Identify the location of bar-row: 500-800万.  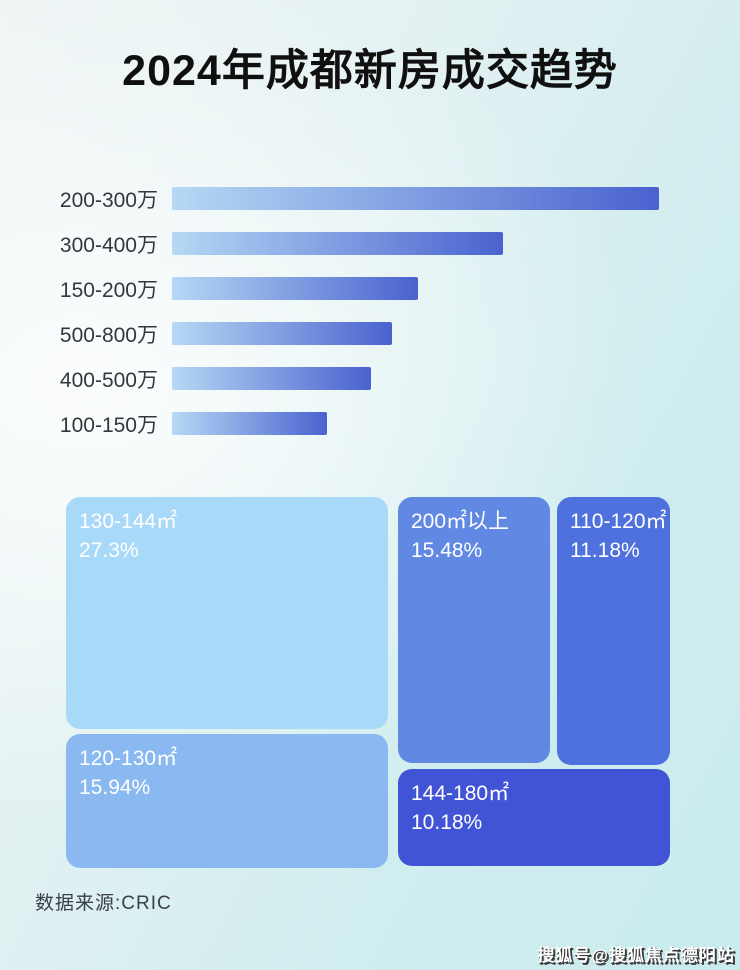
(347, 334).